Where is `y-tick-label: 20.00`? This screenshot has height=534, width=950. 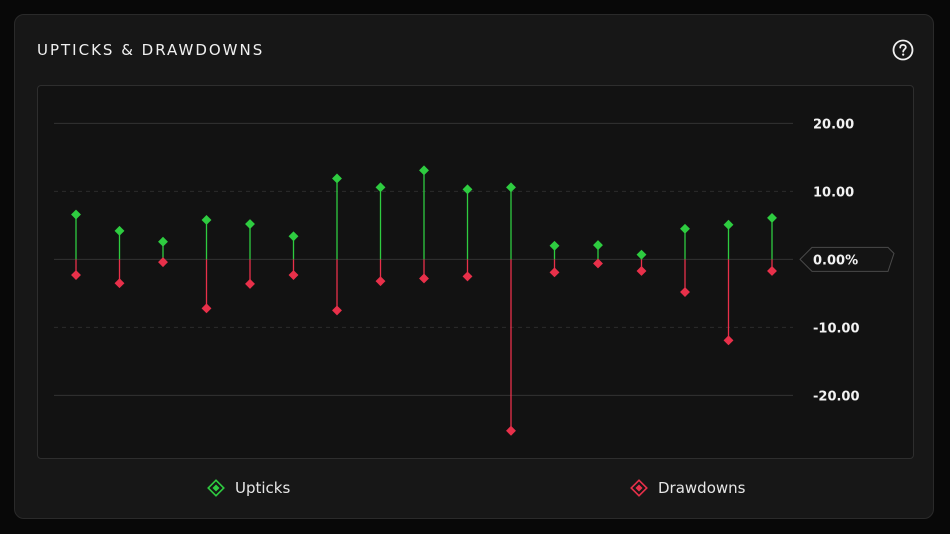
y-tick-label: 20.00 is located at coordinates (833, 124).